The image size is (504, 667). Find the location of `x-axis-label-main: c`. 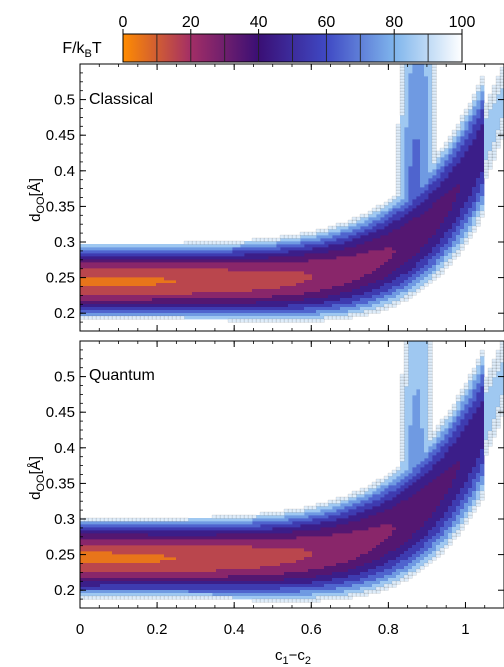

x-axis-label-main: c is located at coordinates (279, 655).